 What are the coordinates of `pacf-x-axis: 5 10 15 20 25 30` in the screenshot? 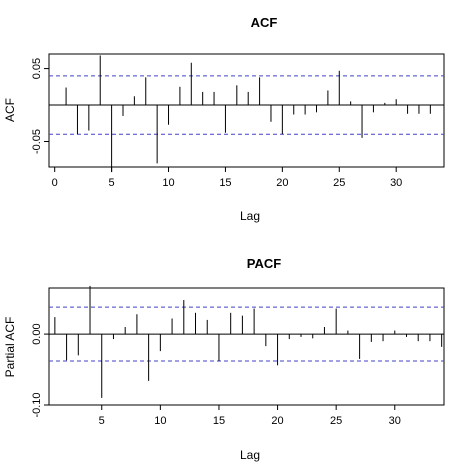 It's located at (250, 416).